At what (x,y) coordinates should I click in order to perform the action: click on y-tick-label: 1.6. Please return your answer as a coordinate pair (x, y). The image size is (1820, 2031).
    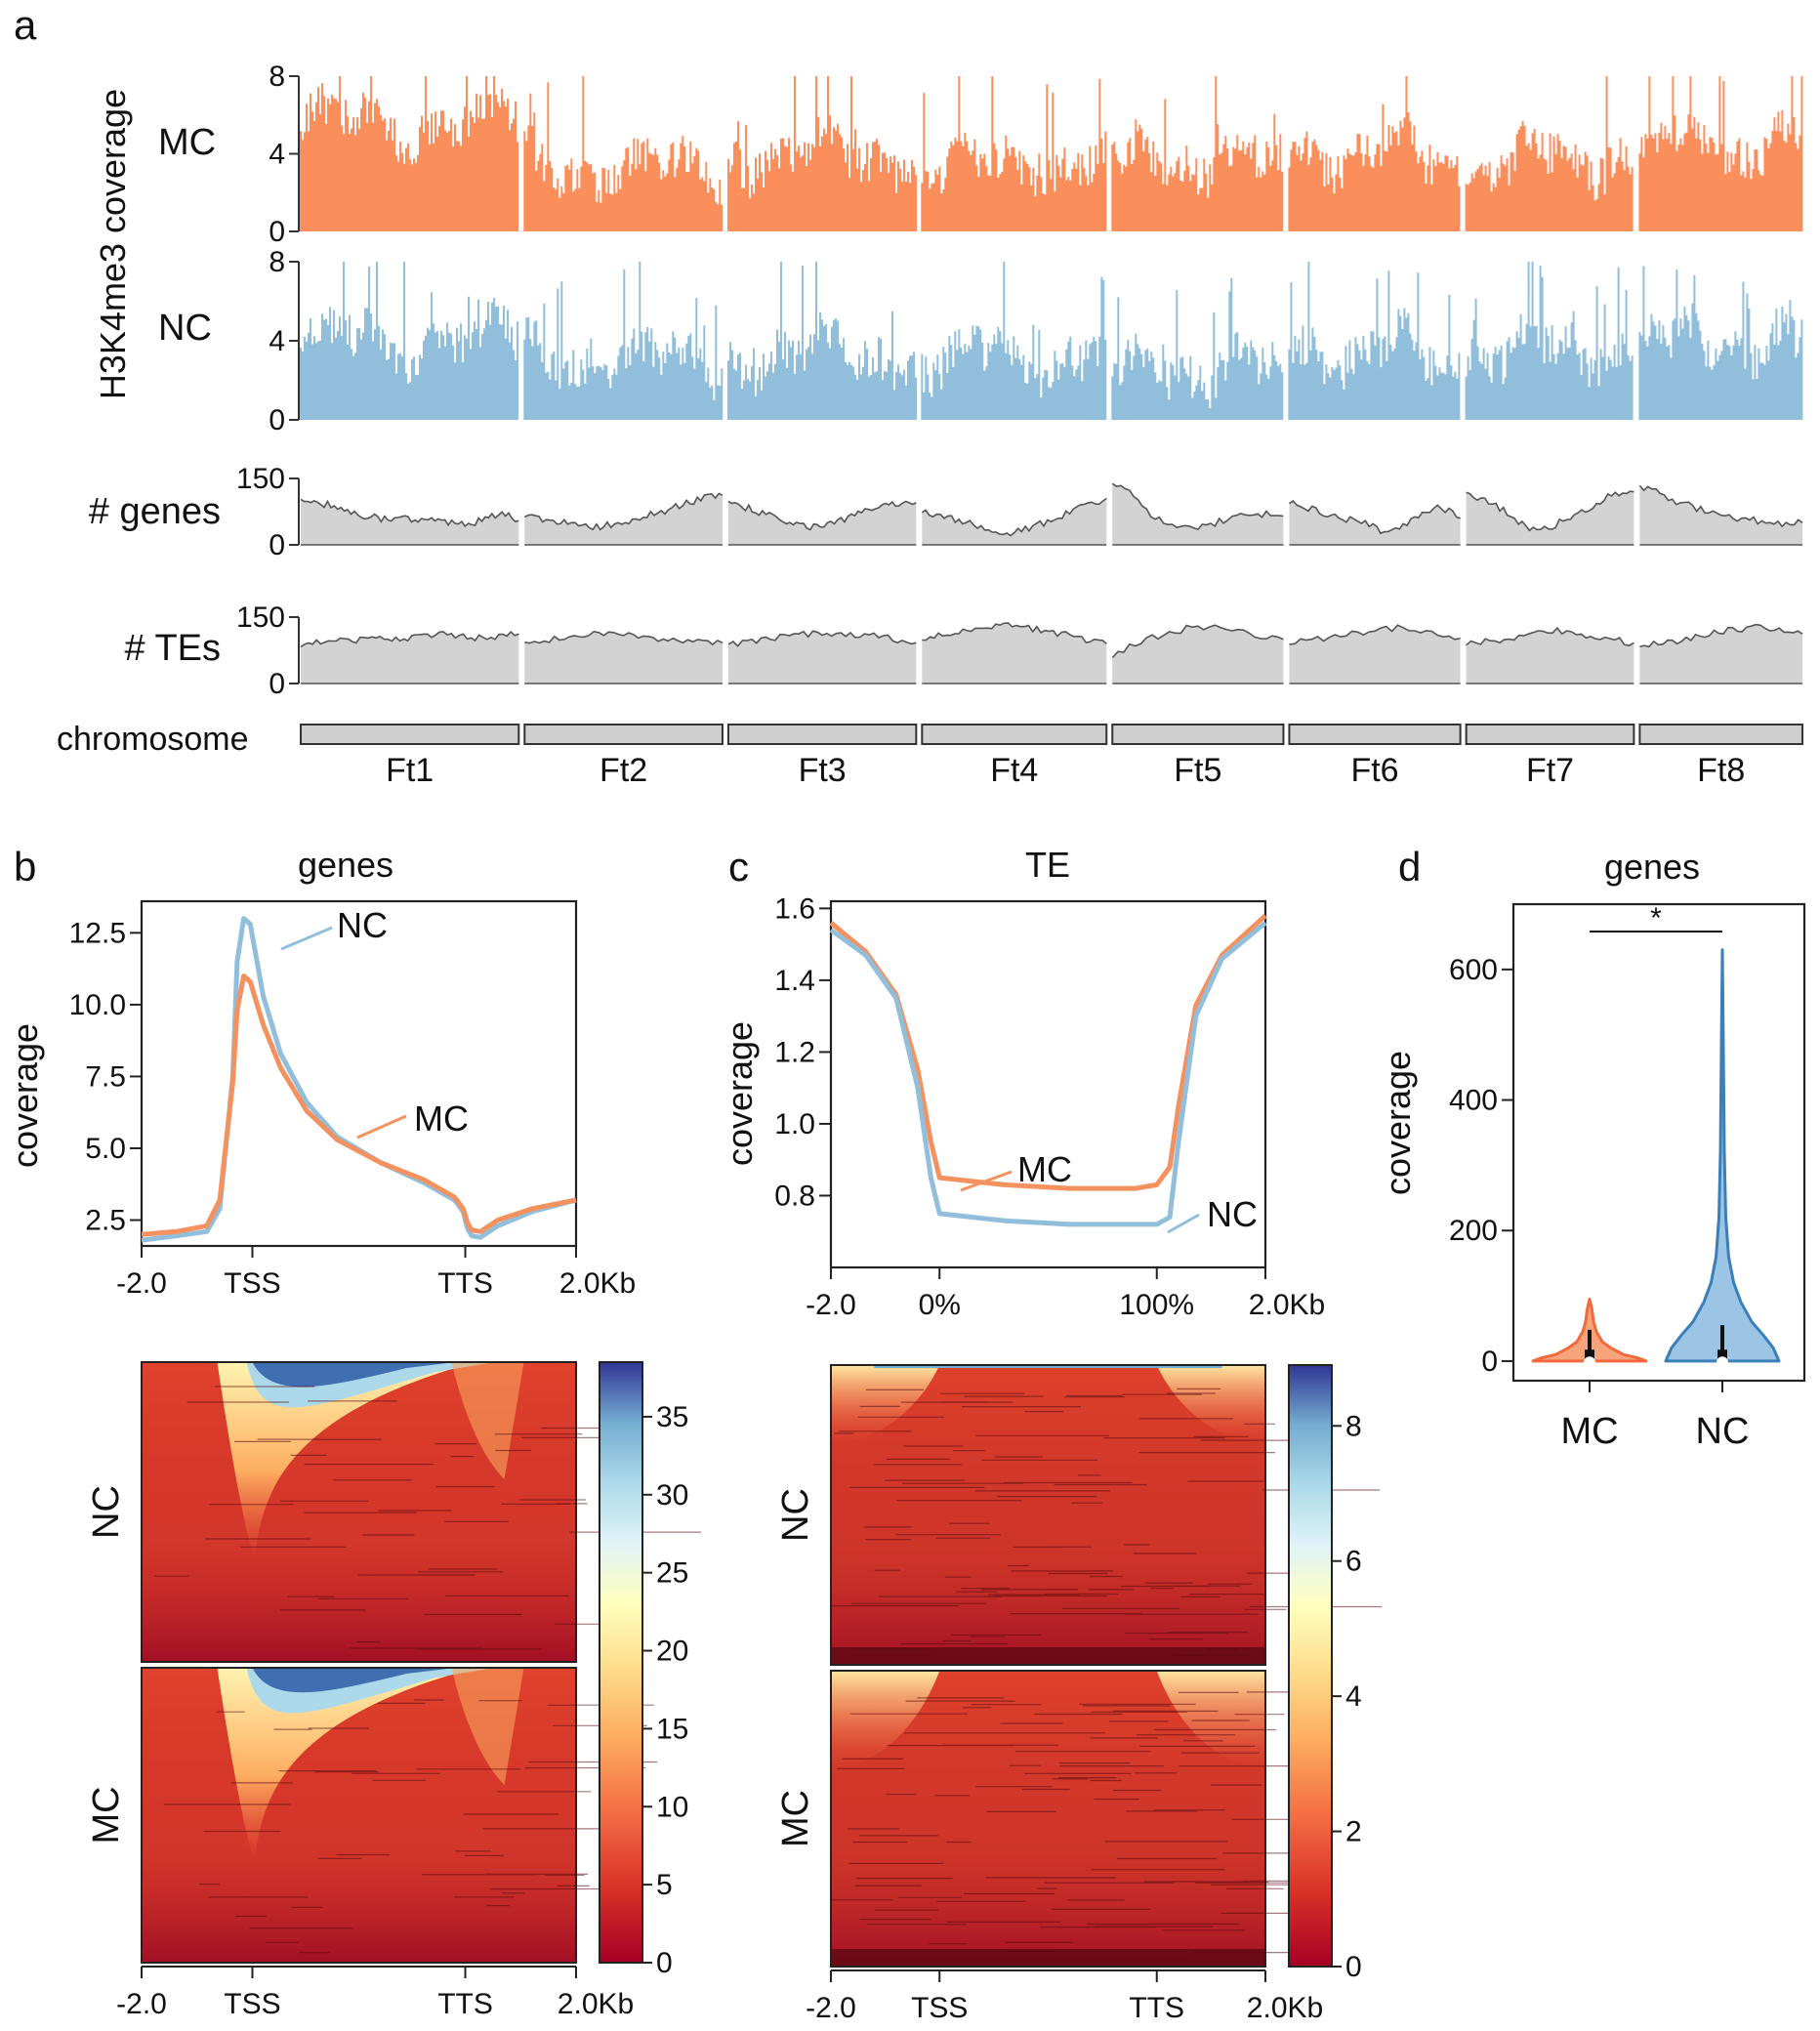
    Looking at the image, I should click on (794, 908).